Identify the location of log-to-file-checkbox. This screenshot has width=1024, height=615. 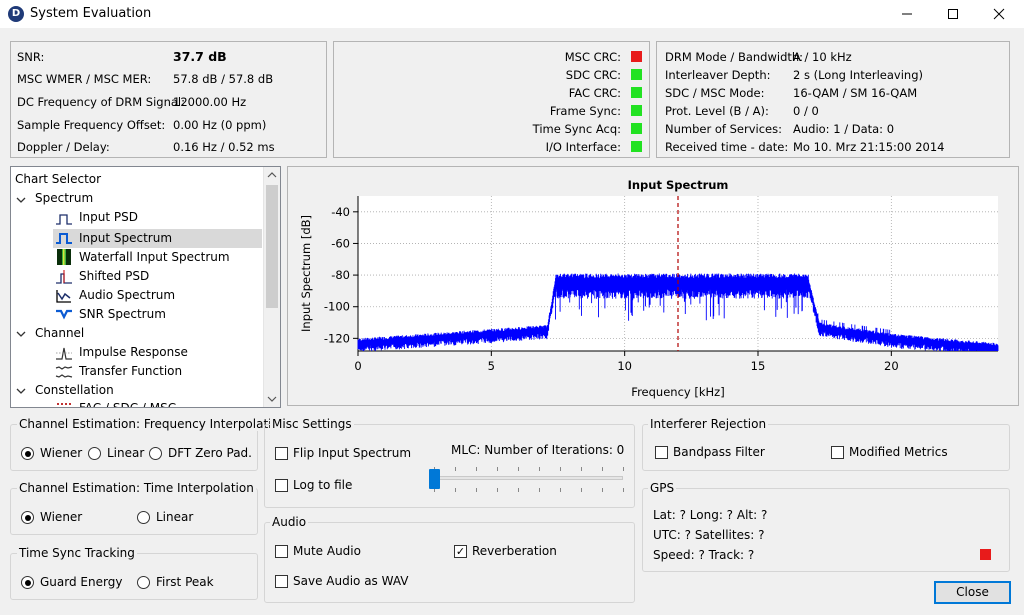
(281, 485).